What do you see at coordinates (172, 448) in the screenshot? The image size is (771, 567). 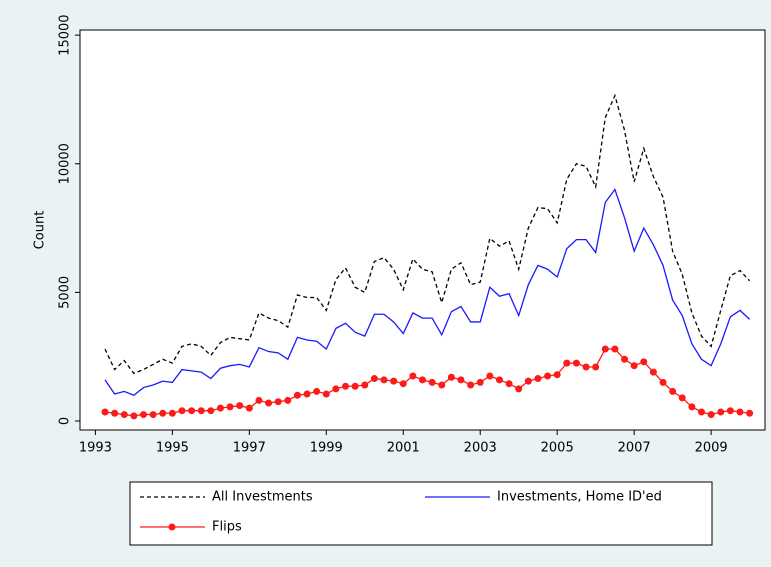 I see `x-tick-label: 1995` at bounding box center [172, 448].